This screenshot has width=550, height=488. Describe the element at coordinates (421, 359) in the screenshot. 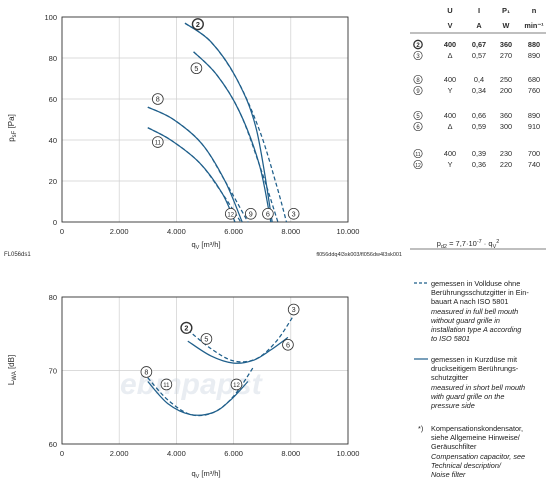

I see `solid-line-icon` at that location.